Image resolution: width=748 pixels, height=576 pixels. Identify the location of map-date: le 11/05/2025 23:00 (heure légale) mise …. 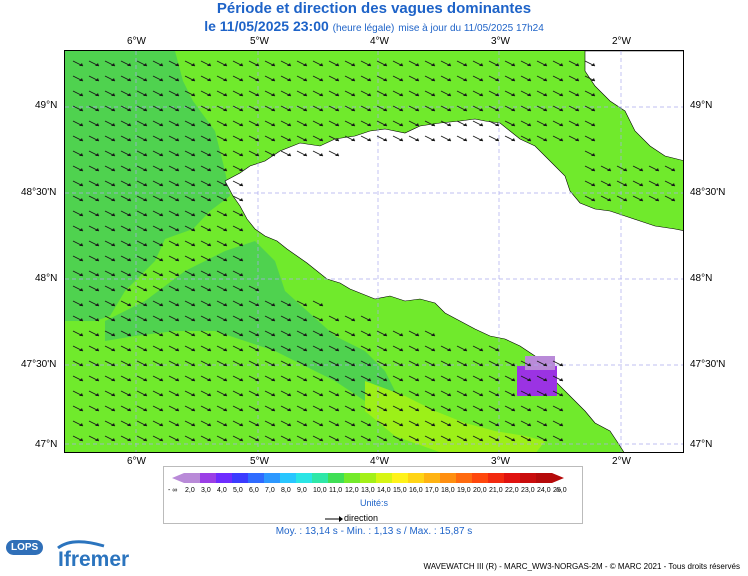
(374, 26).